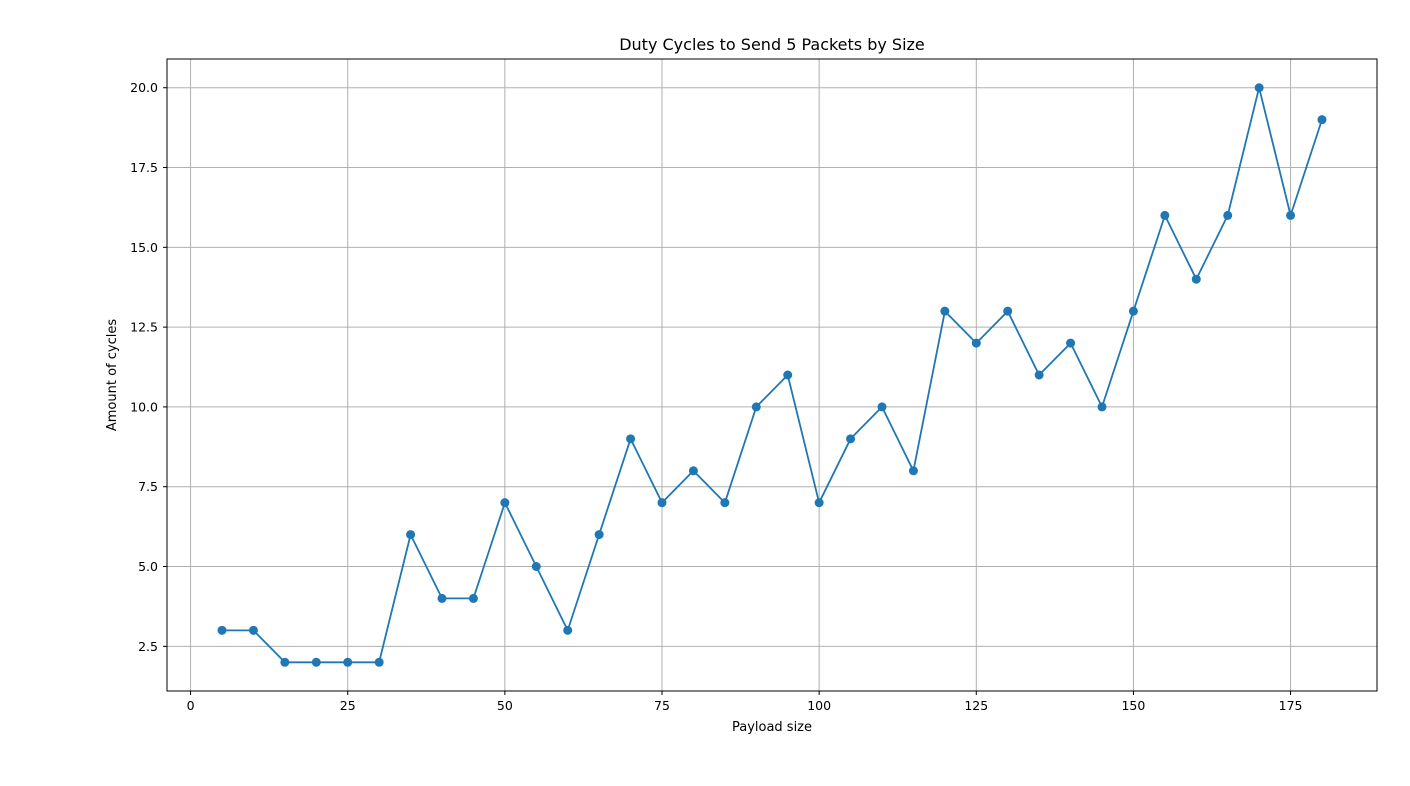 This screenshot has width=1410, height=786. Describe the element at coordinates (144, 87) in the screenshot. I see `y-tick-label: 20.0` at that location.